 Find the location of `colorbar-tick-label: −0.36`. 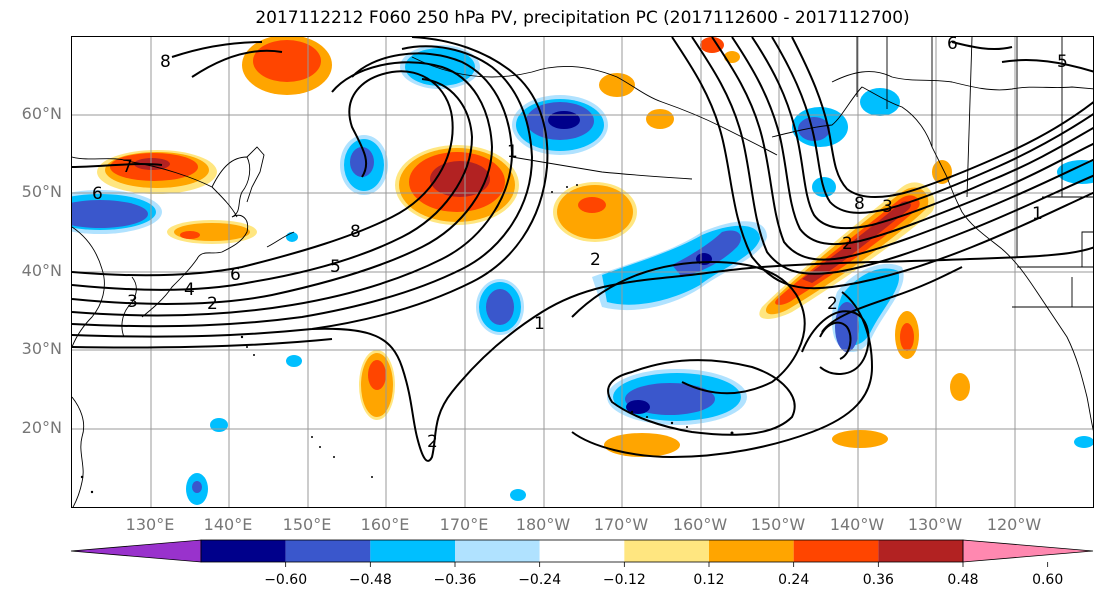

colorbar-tick-label: −0.36 is located at coordinates (455, 580).